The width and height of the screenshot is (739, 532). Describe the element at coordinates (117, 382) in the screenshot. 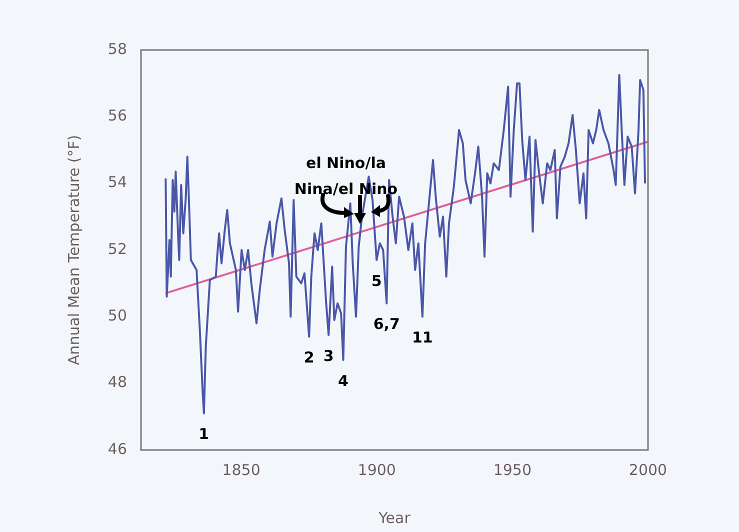

I see `y-tick-label: 48` at that location.